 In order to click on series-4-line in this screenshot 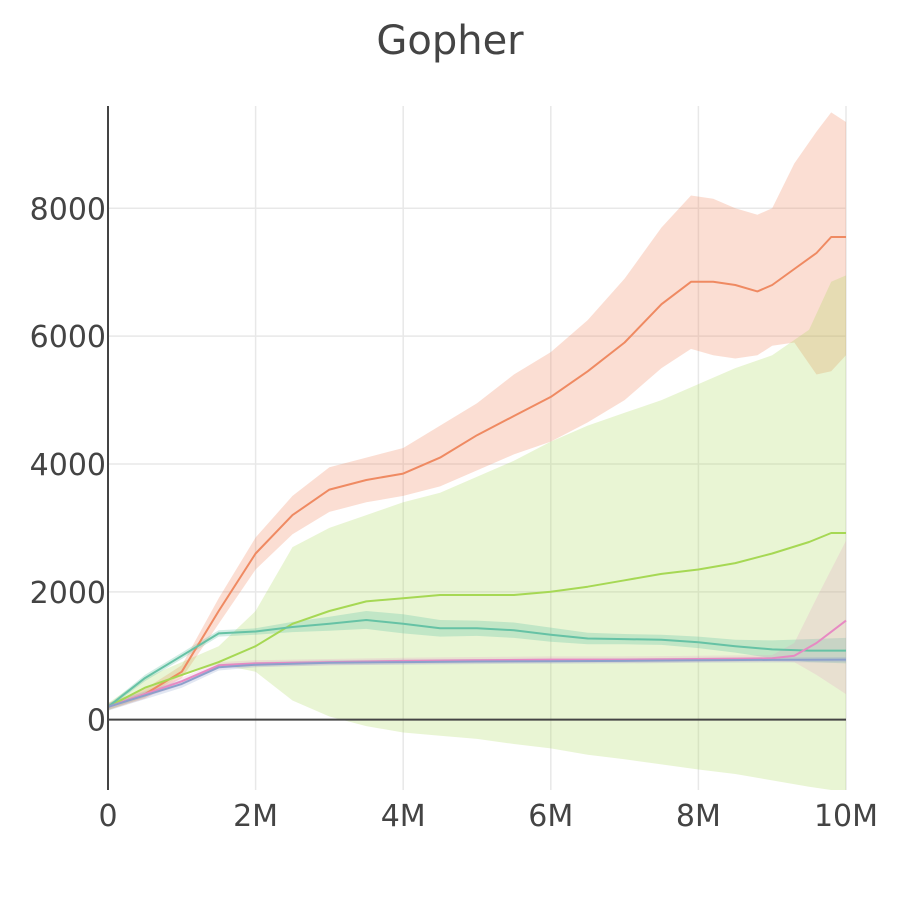, I will do `click(477, 663)`.